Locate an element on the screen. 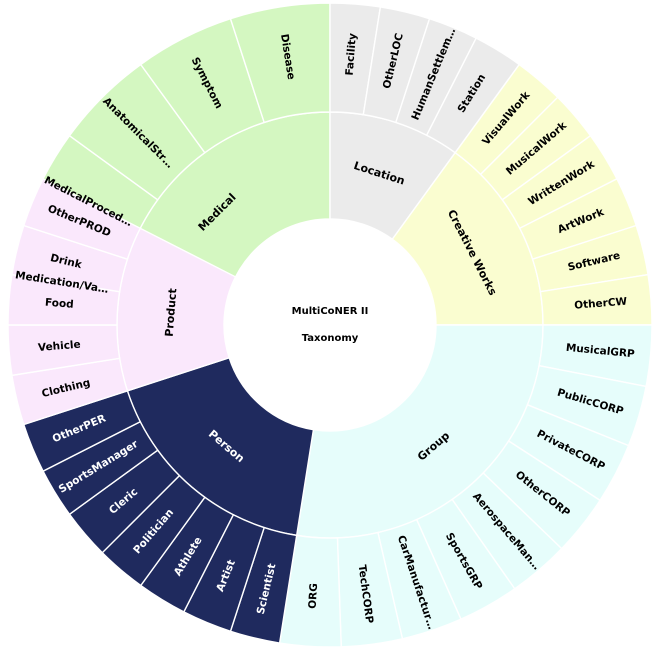 This screenshot has height=652, width=658. group-label-product: Product is located at coordinates (171, 312).